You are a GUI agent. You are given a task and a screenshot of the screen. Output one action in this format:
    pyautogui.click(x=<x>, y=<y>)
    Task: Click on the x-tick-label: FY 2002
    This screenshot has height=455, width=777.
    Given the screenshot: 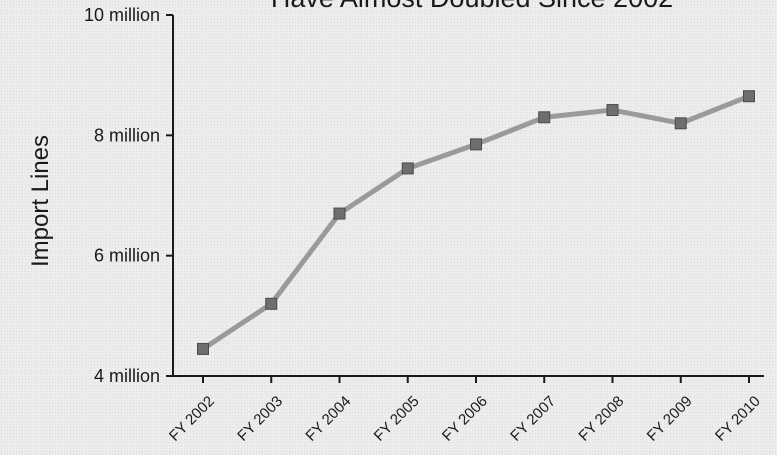 What is the action you would take?
    pyautogui.click(x=192, y=419)
    